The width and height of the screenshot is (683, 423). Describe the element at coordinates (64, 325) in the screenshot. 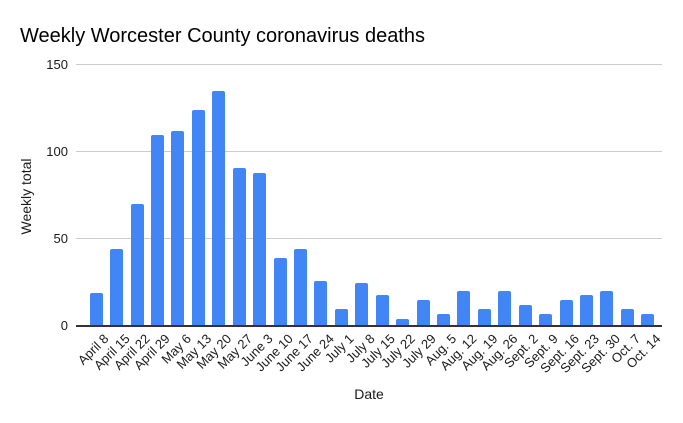

I see `y-tick-label: 0` at that location.